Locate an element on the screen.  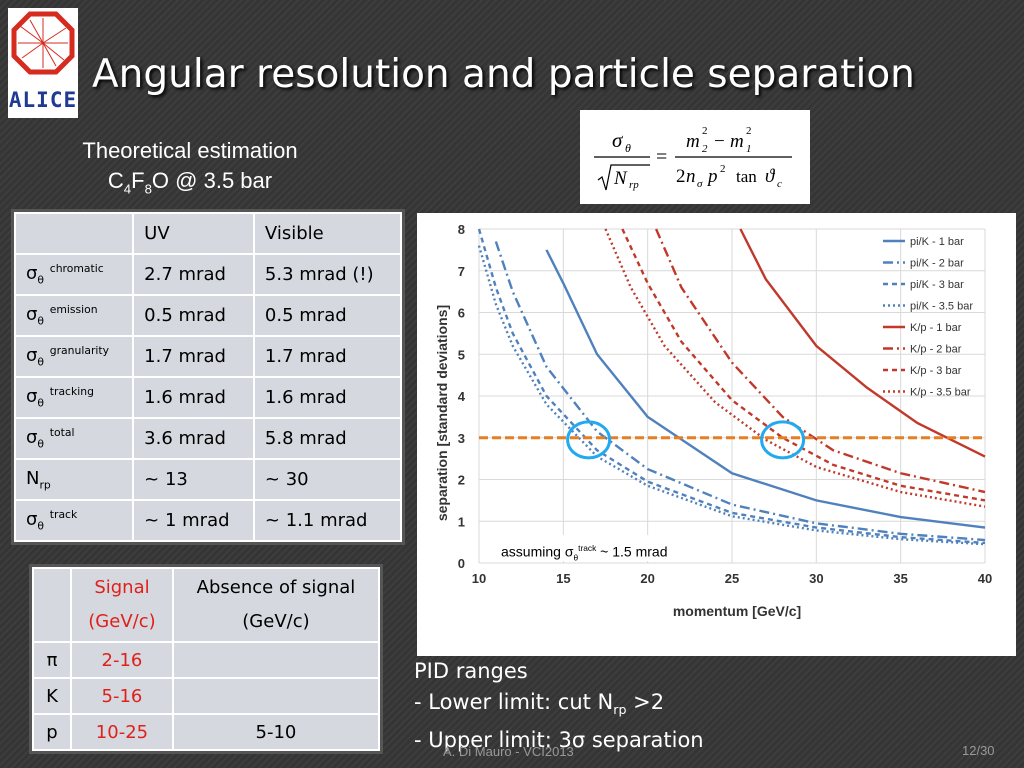
header-cell: Visible is located at coordinates (327, 233).